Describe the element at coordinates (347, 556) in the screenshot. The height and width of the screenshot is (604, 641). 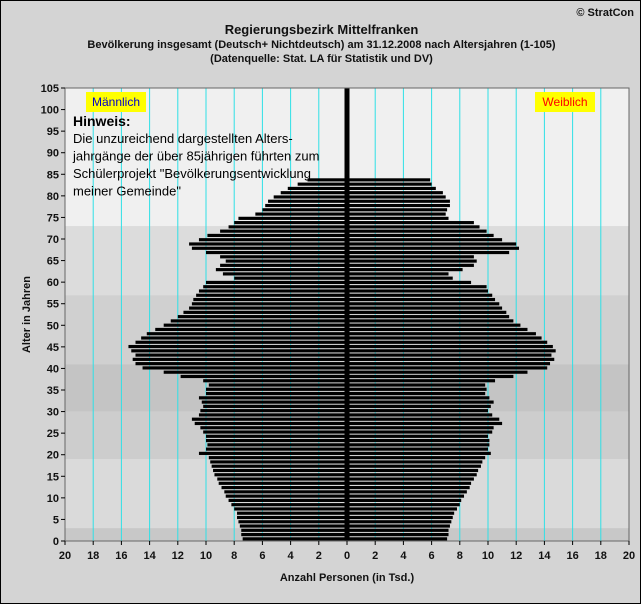
I see `x-tick-label-10: 0` at that location.